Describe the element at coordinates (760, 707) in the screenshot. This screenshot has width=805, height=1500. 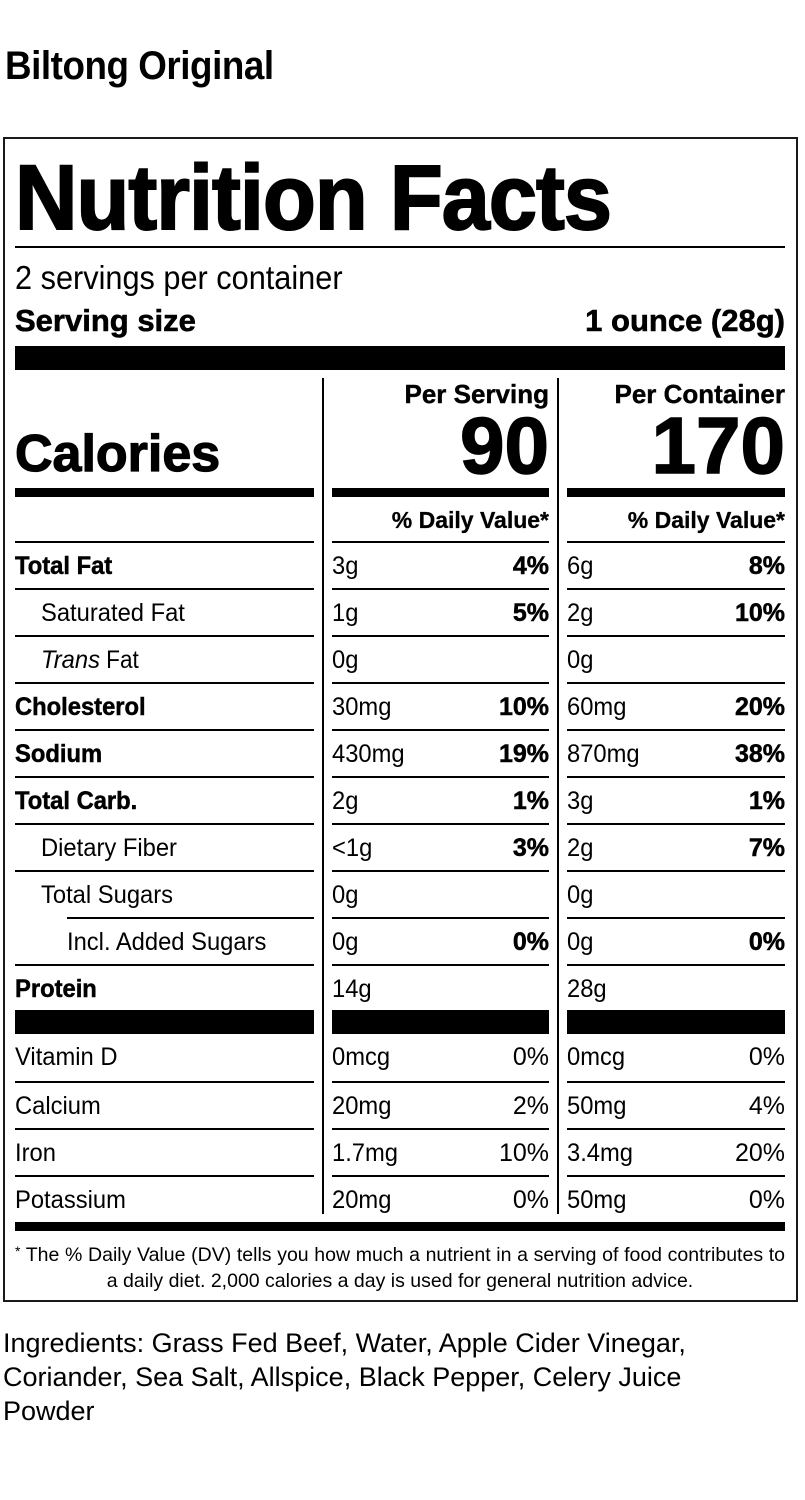
I see `per-container-daily-value: 20%` at that location.